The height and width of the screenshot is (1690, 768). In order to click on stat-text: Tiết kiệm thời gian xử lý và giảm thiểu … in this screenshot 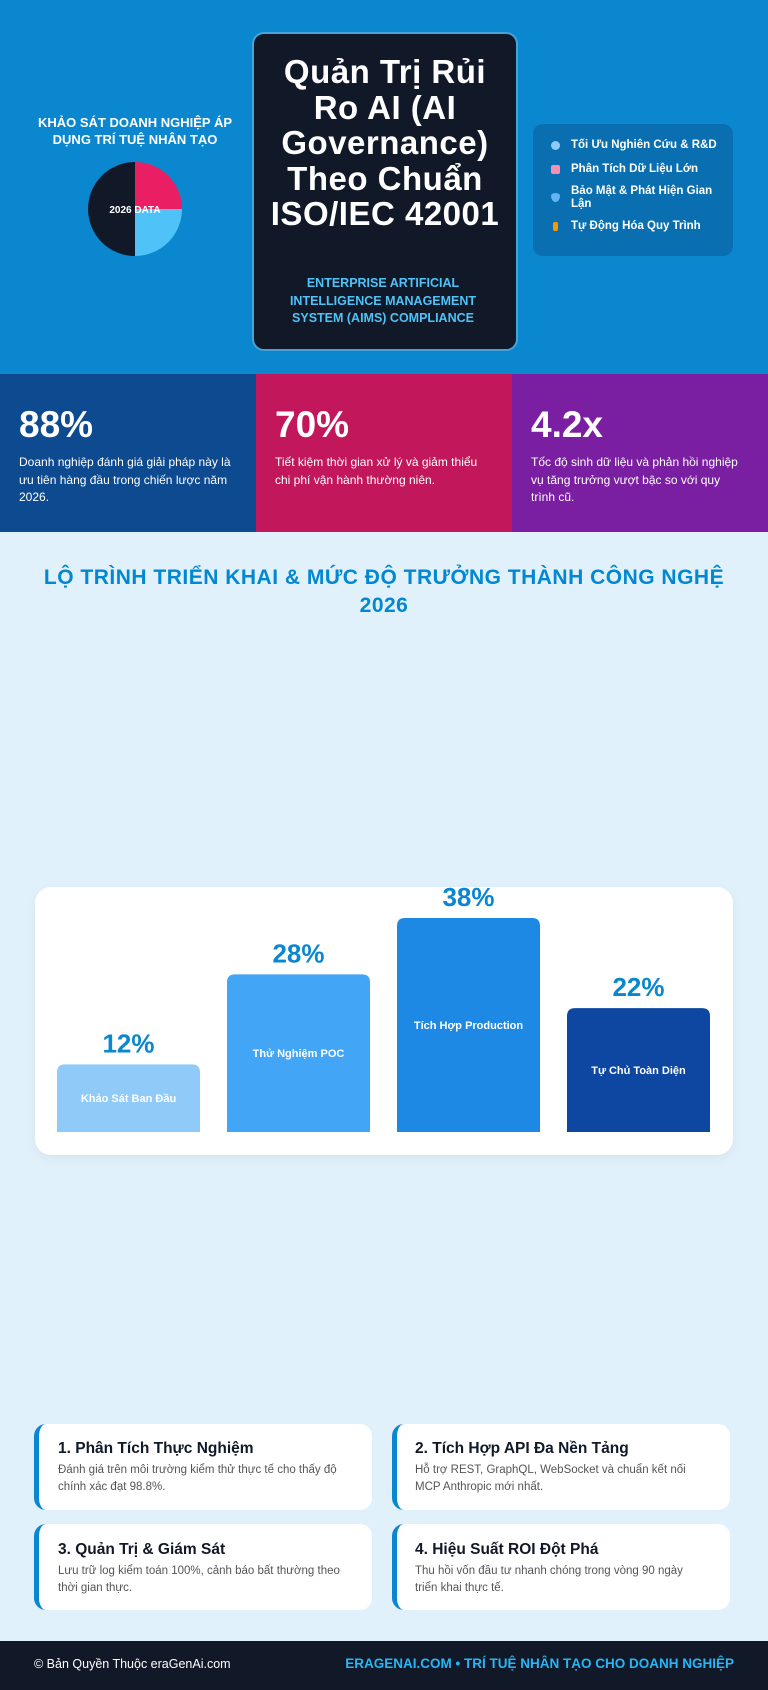, I will do `click(376, 471)`.